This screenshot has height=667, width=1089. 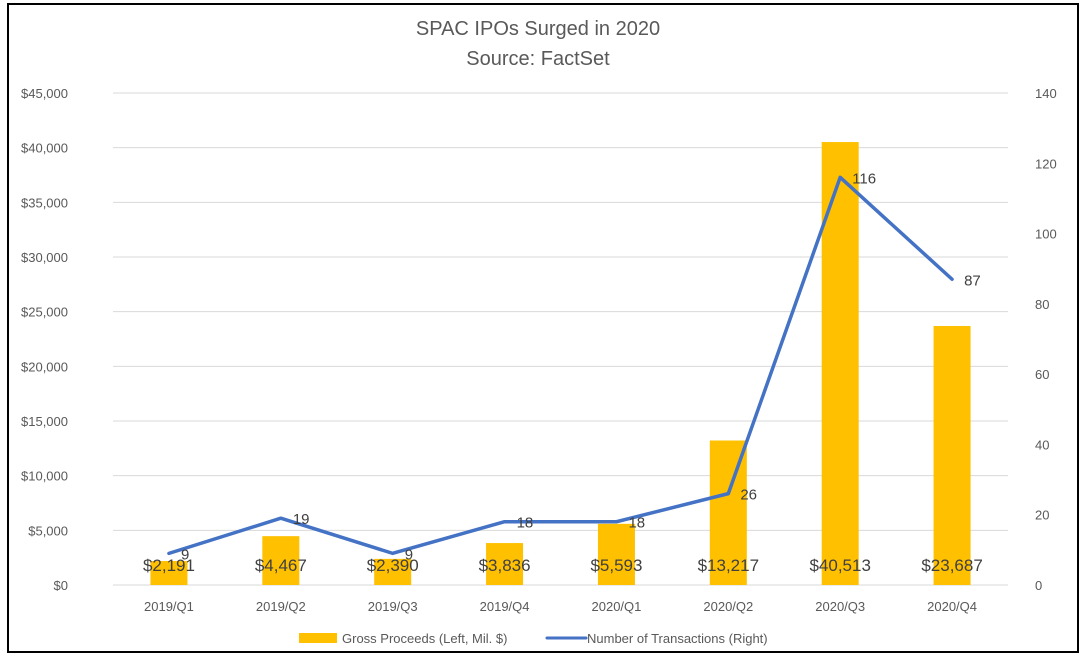 What do you see at coordinates (972, 280) in the screenshot?
I see `line-data-label: 87` at bounding box center [972, 280].